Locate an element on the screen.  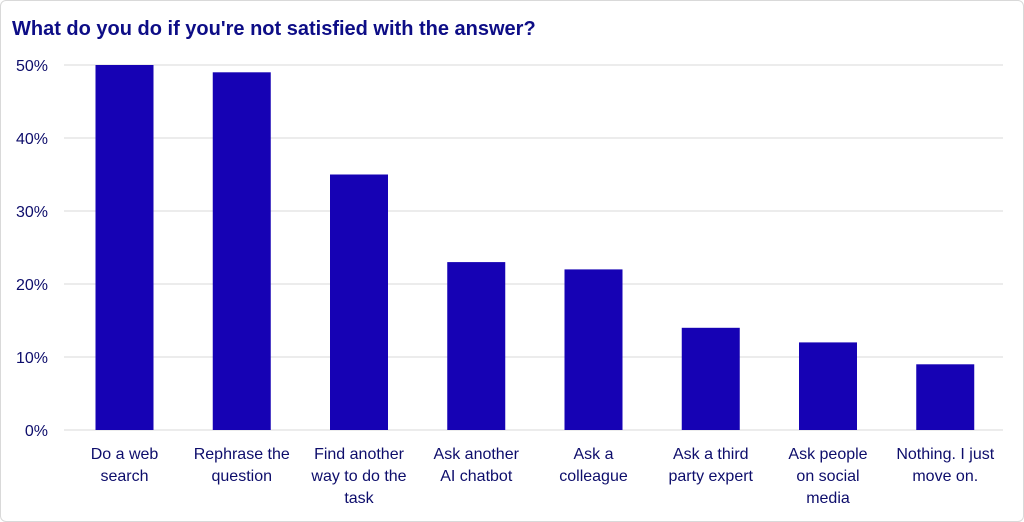
y-tick-label: 30% is located at coordinates (32, 212).